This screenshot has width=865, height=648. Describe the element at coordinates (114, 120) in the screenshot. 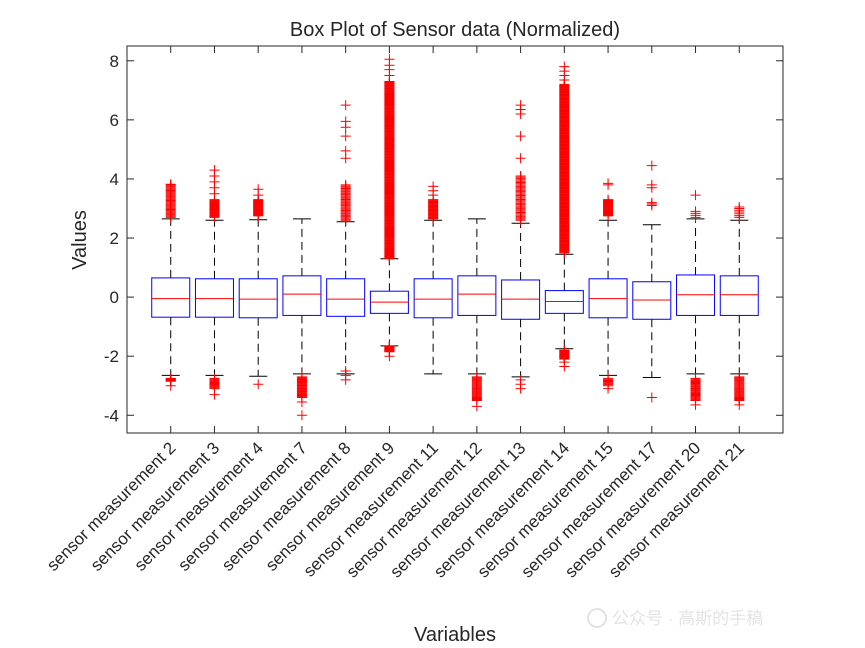

I see `y-tick-label: 6` at that location.